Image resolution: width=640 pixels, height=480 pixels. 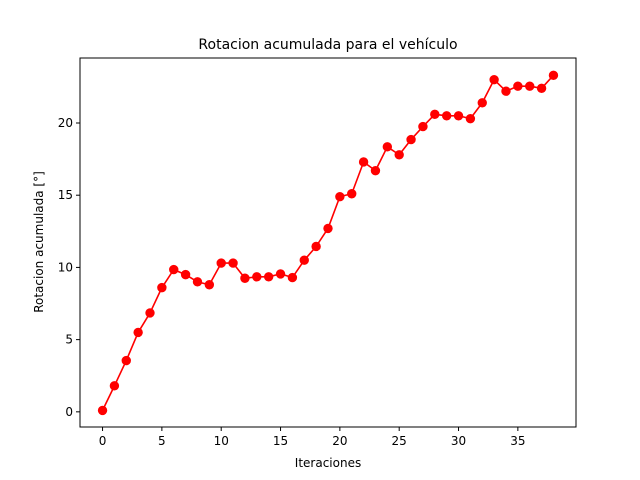 I want to click on y-tick-label: 5, so click(x=69, y=340).